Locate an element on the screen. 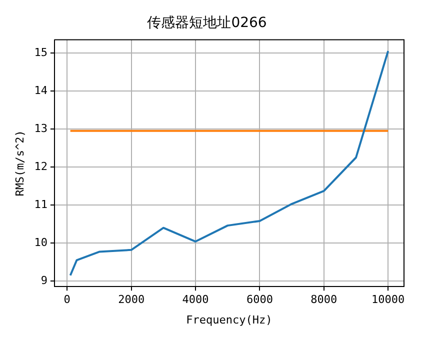  x-axis-title: Frequency(Hz) is located at coordinates (229, 319).